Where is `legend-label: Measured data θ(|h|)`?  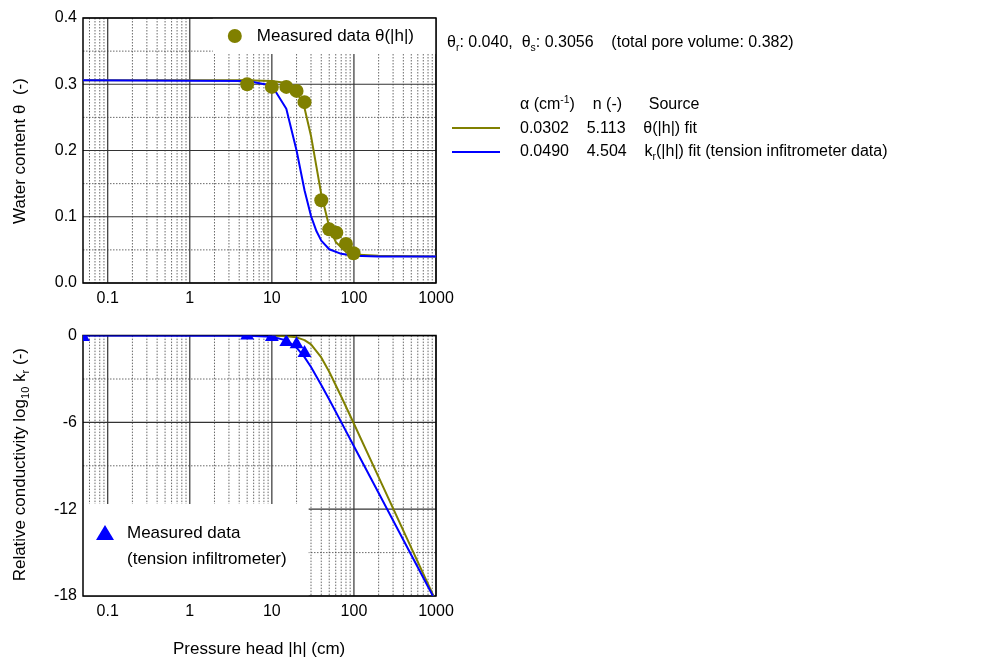 legend-label: Measured data θ(|h|) is located at coordinates (335, 35).